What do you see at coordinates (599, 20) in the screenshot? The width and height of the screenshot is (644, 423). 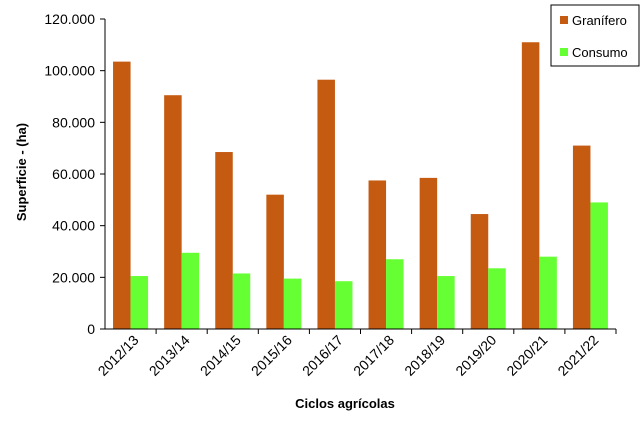 I see `legend-label-granifero: Granífero` at bounding box center [599, 20].